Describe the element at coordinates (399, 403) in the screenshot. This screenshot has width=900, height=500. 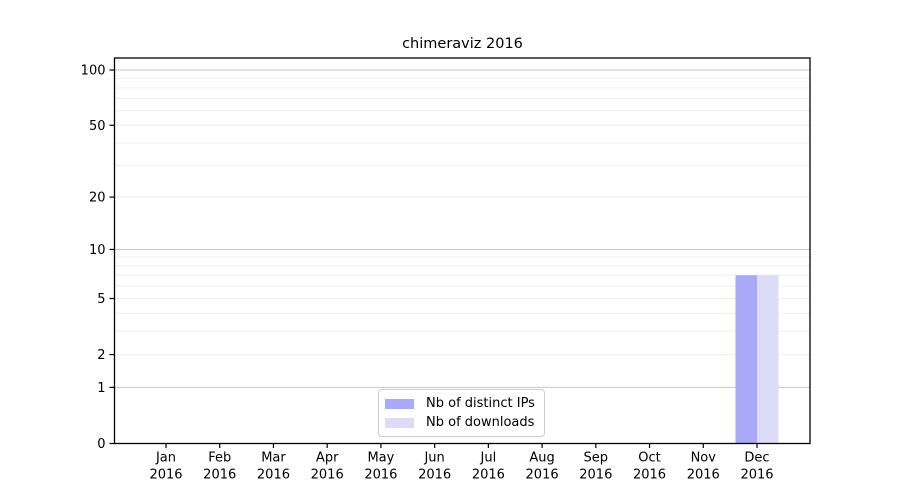
I see `legend-swatch-distinct-ips` at that location.